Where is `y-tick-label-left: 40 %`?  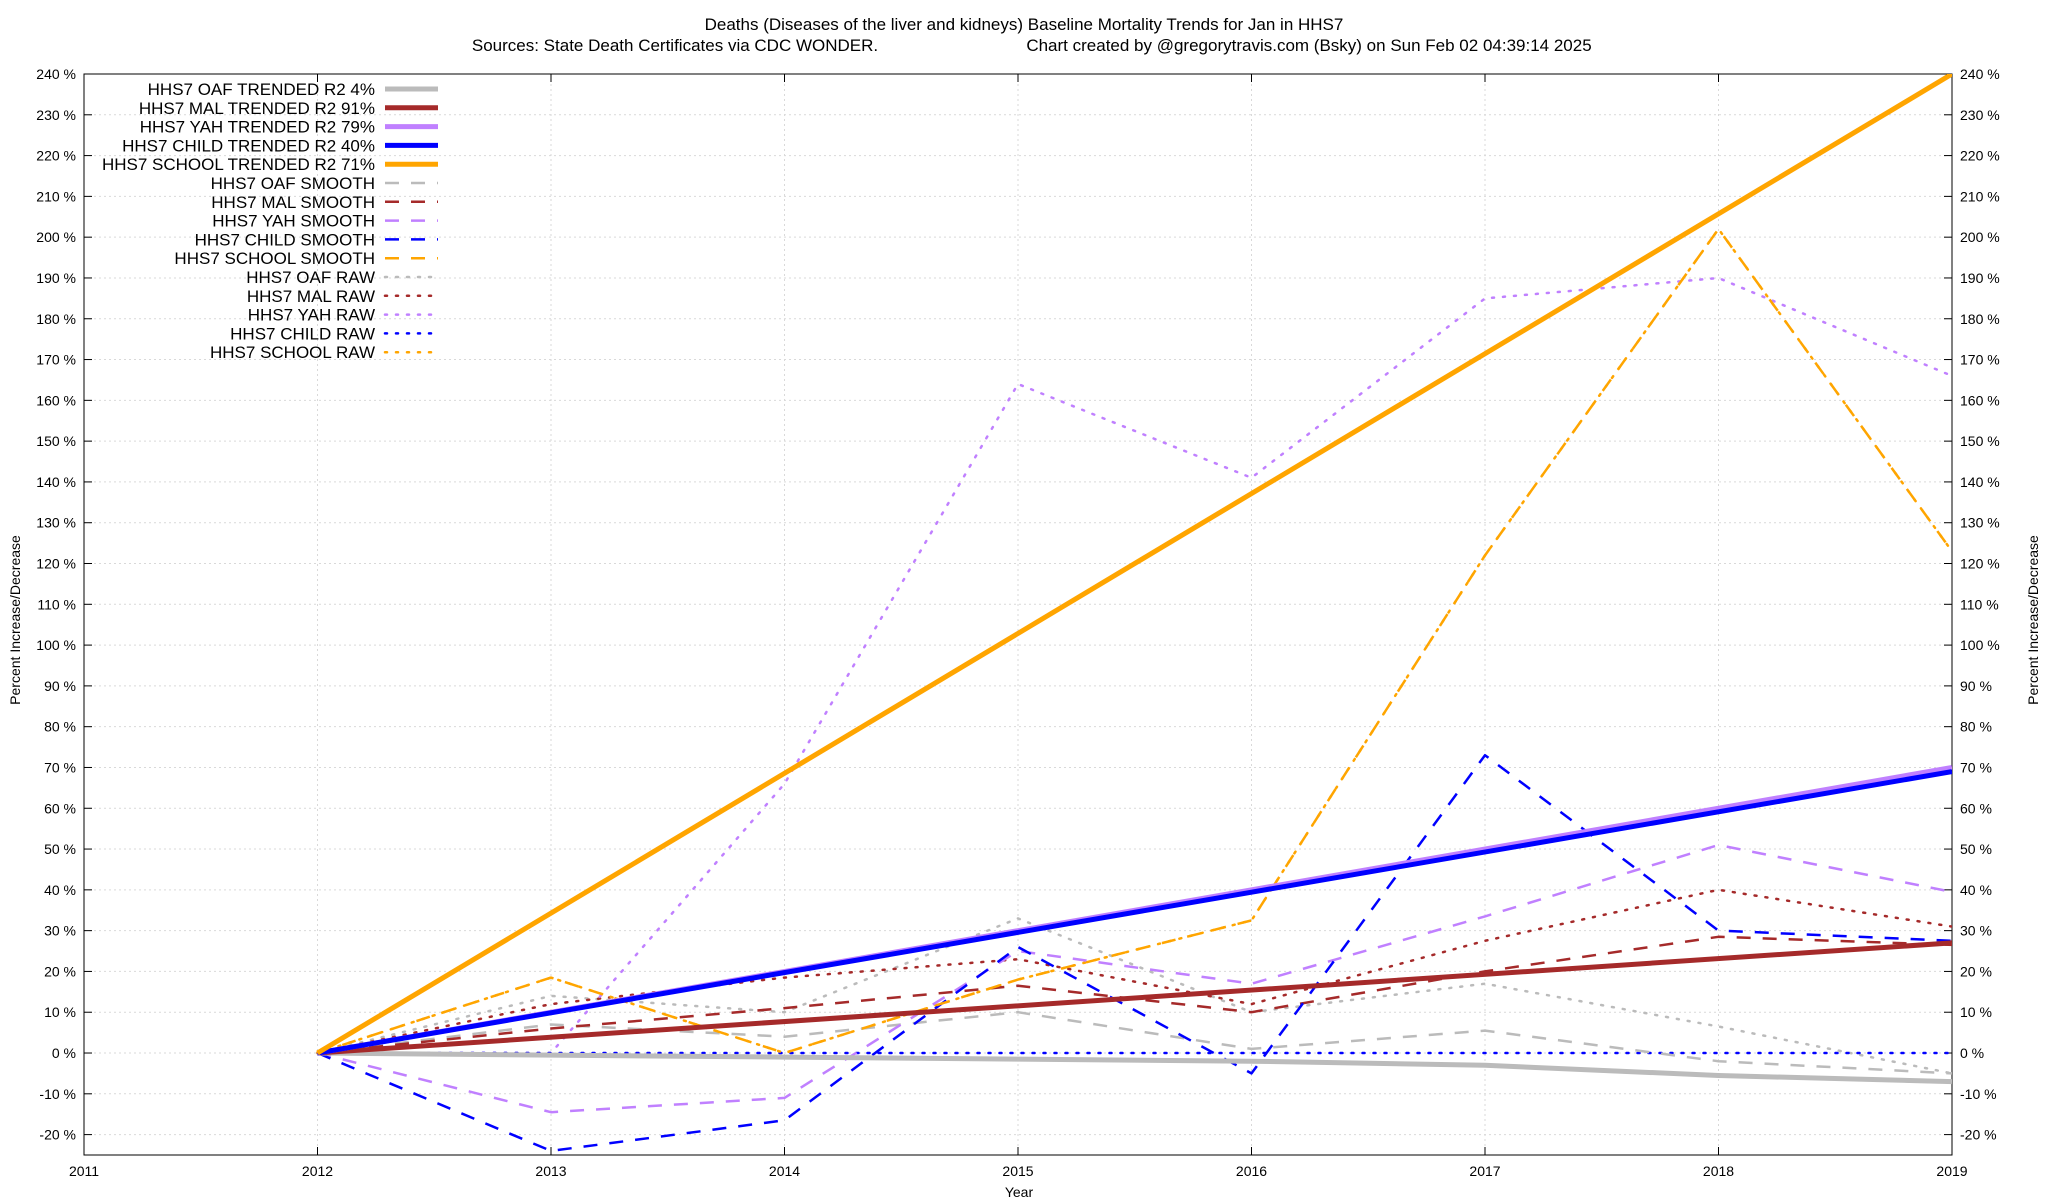 y-tick-label-left: 40 % is located at coordinates (60, 890).